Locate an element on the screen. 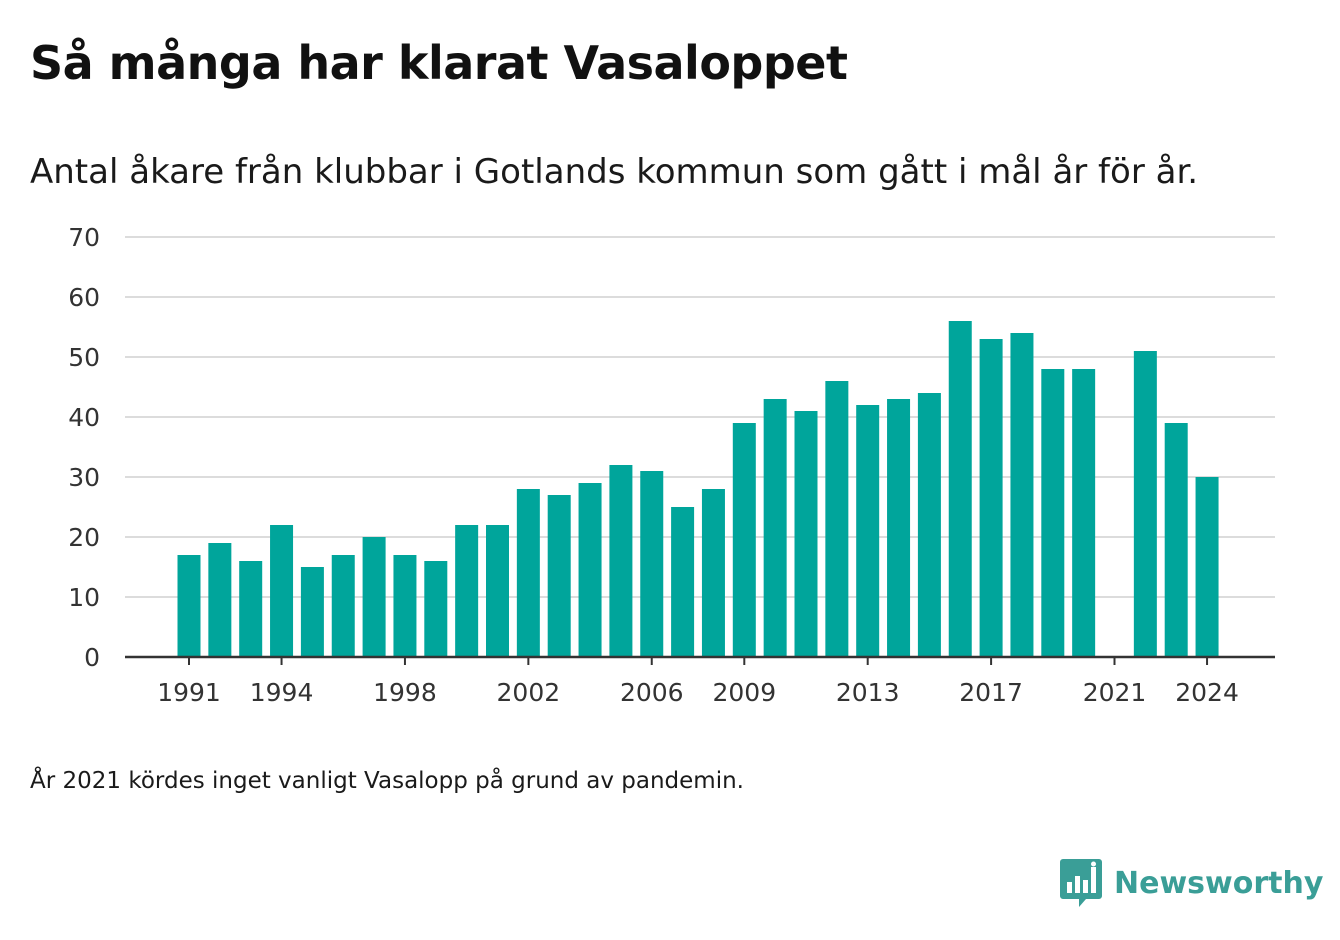  x-tick-label: 1991 is located at coordinates (189, 692).